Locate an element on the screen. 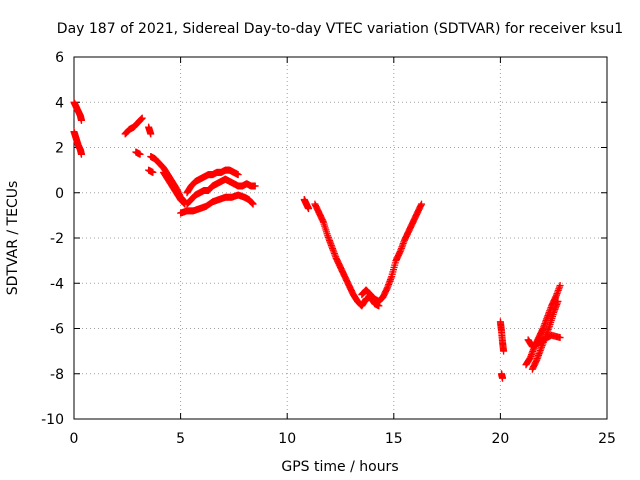  x-tick-label: 0 is located at coordinates (74, 439).